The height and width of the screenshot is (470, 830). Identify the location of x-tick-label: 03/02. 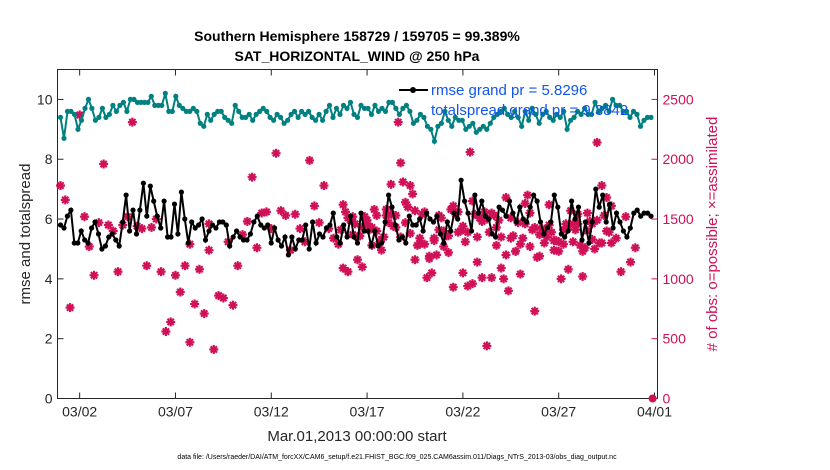
(79, 412).